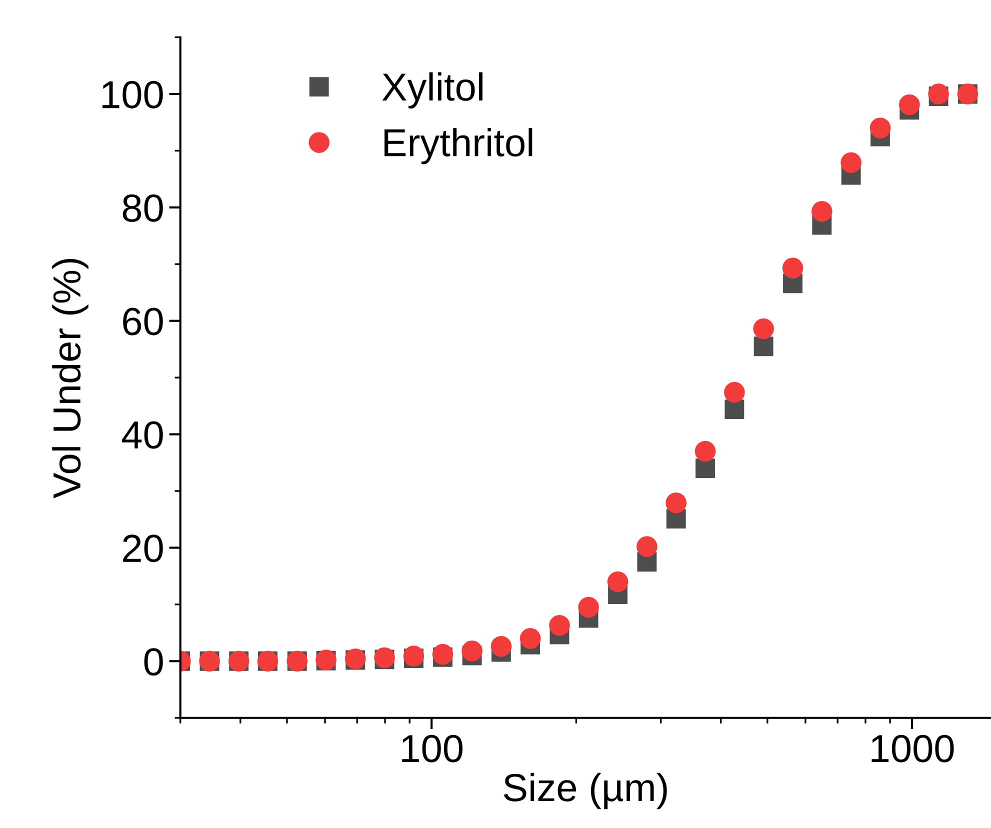 Image resolution: width=991 pixels, height=828 pixels. Describe the element at coordinates (432, 90) in the screenshot. I see `legend-label: Xylitol` at that location.